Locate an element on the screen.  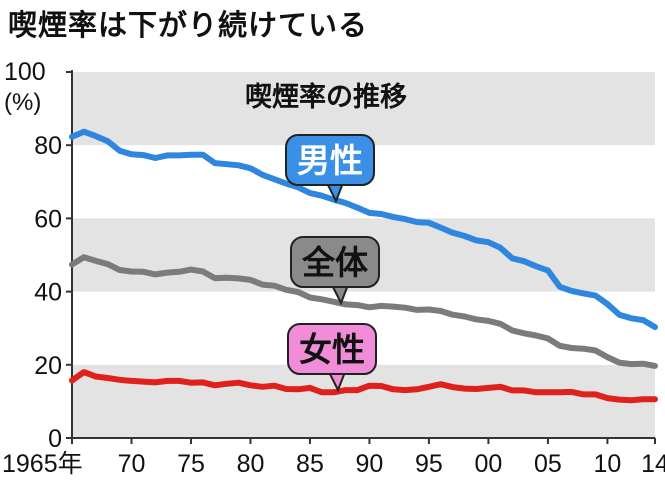
y-tick-label: 80 is located at coordinates (48, 146).